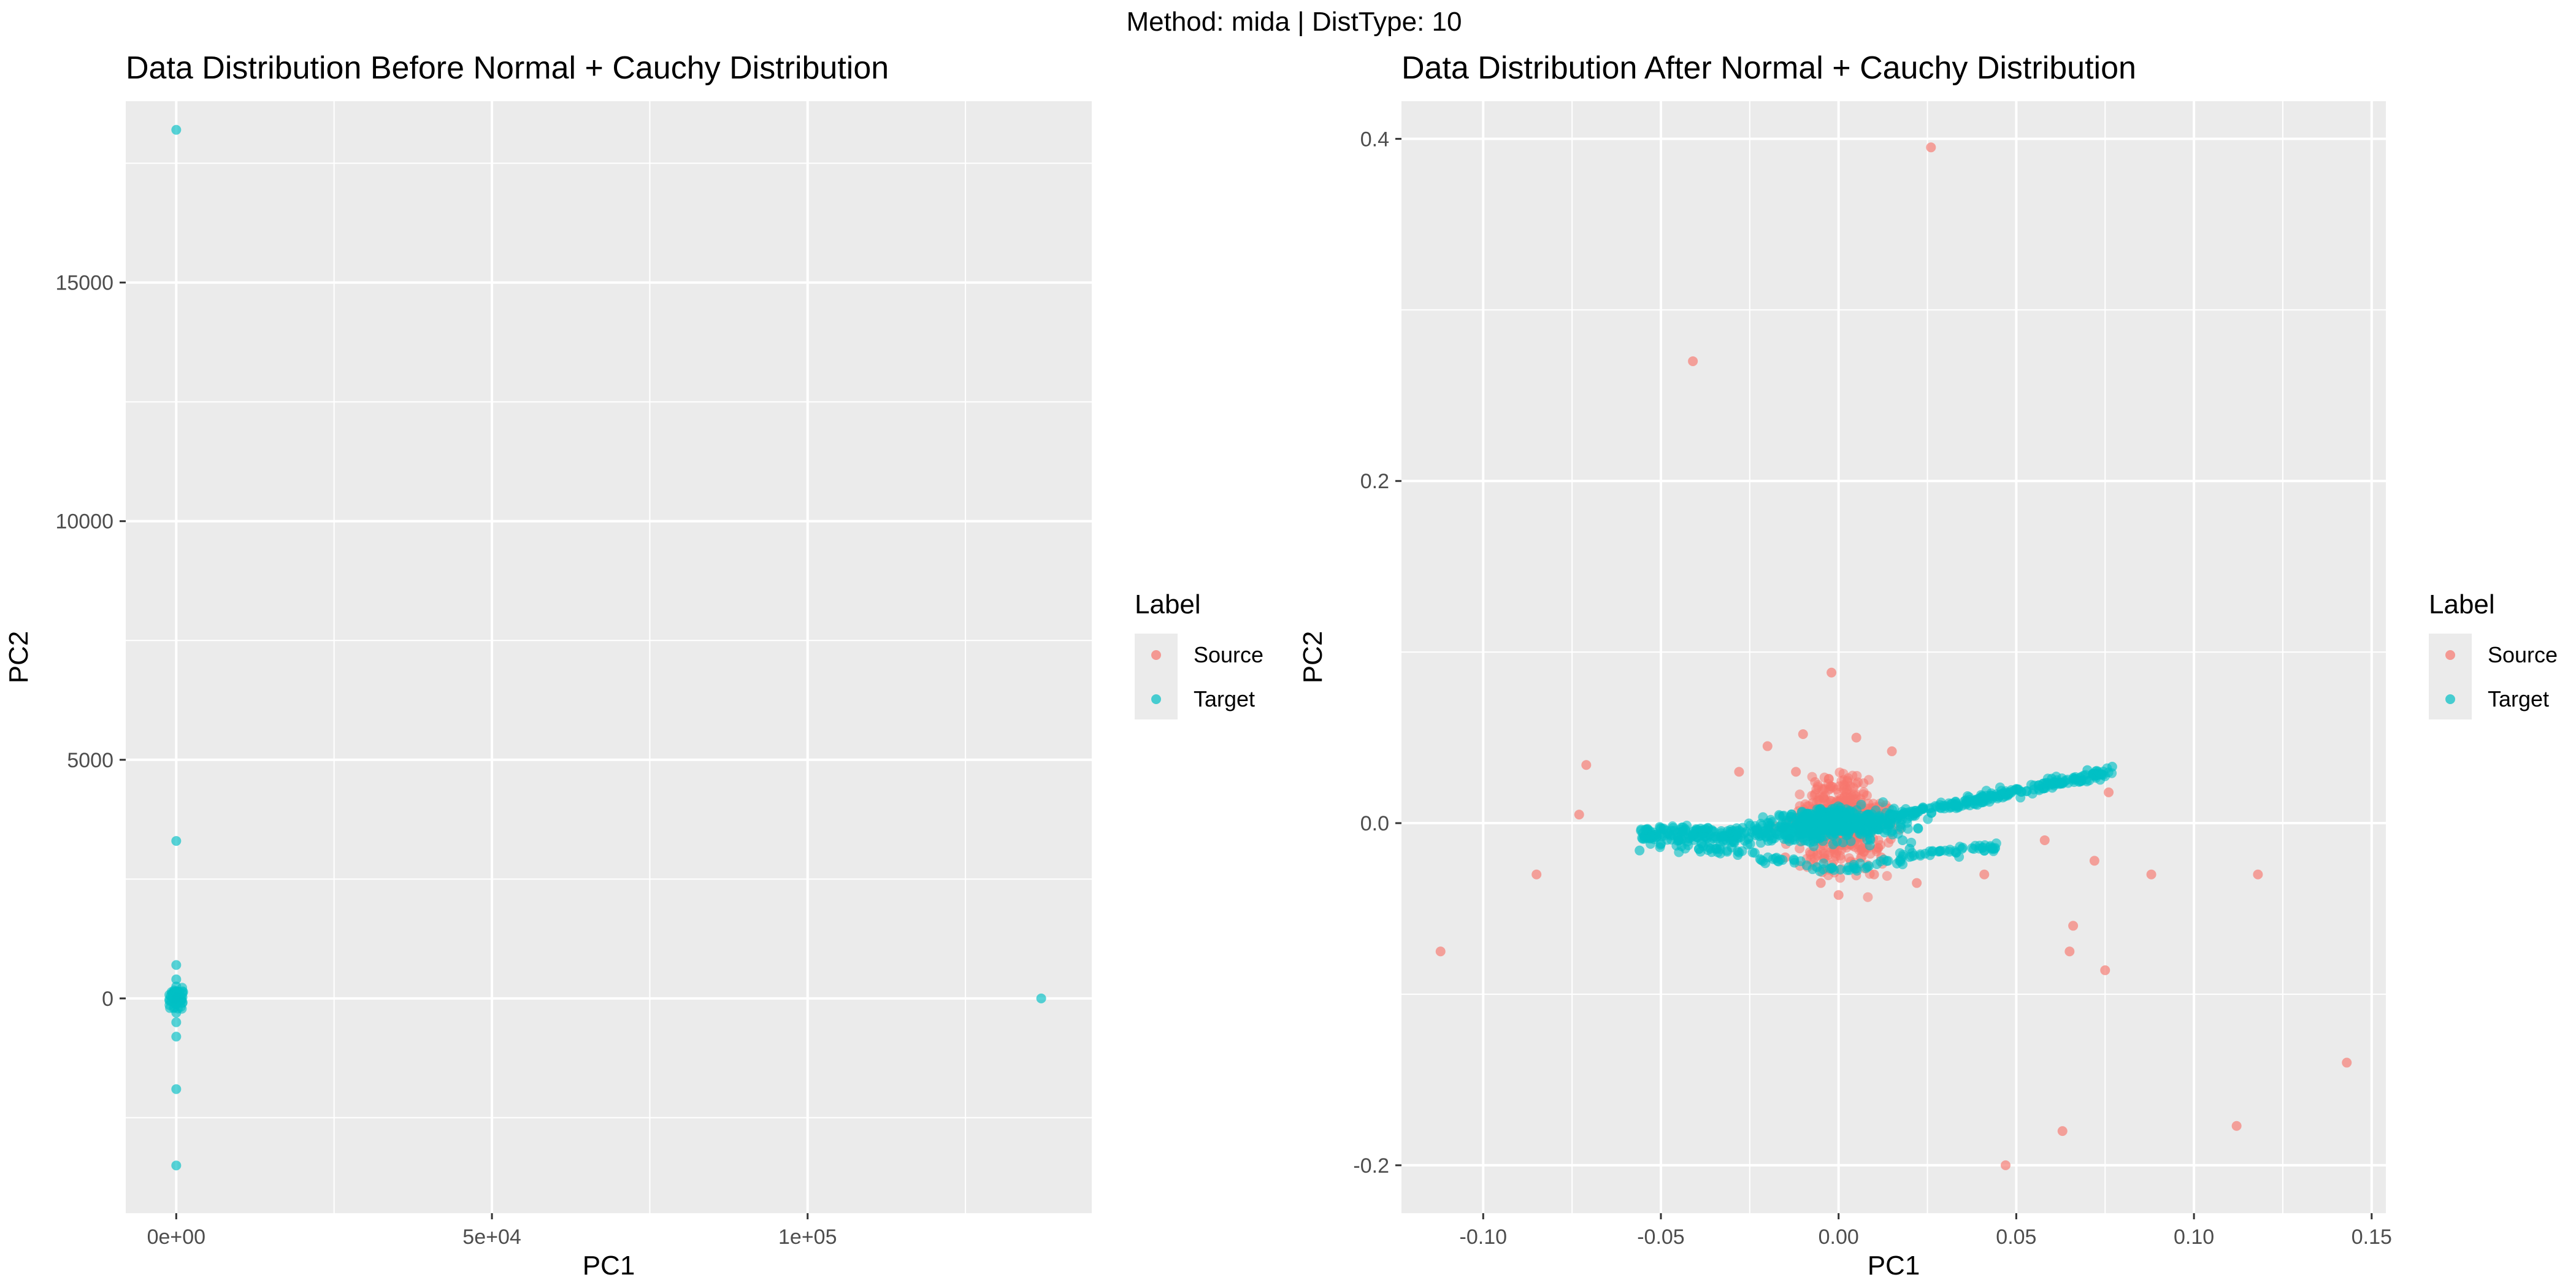 The height and width of the screenshot is (1288, 2576). I want to click on x-tick-label: 0.00, so click(1839, 1237).